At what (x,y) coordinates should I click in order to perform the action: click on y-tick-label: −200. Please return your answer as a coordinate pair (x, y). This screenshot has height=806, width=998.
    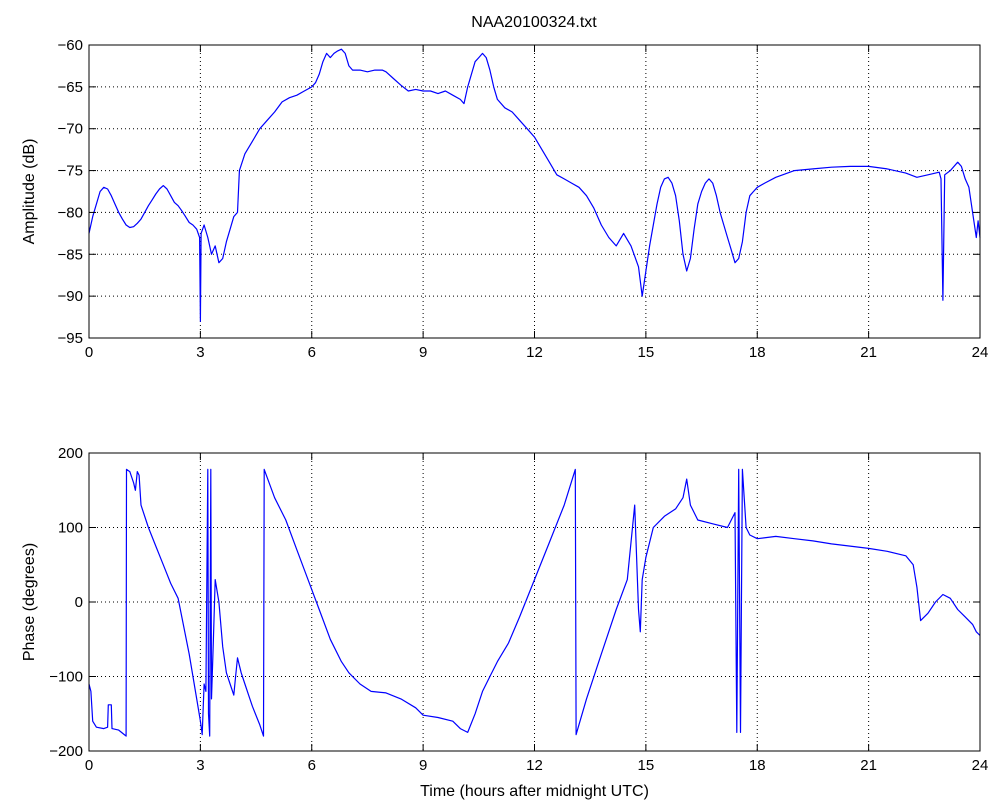
    Looking at the image, I should click on (66, 751).